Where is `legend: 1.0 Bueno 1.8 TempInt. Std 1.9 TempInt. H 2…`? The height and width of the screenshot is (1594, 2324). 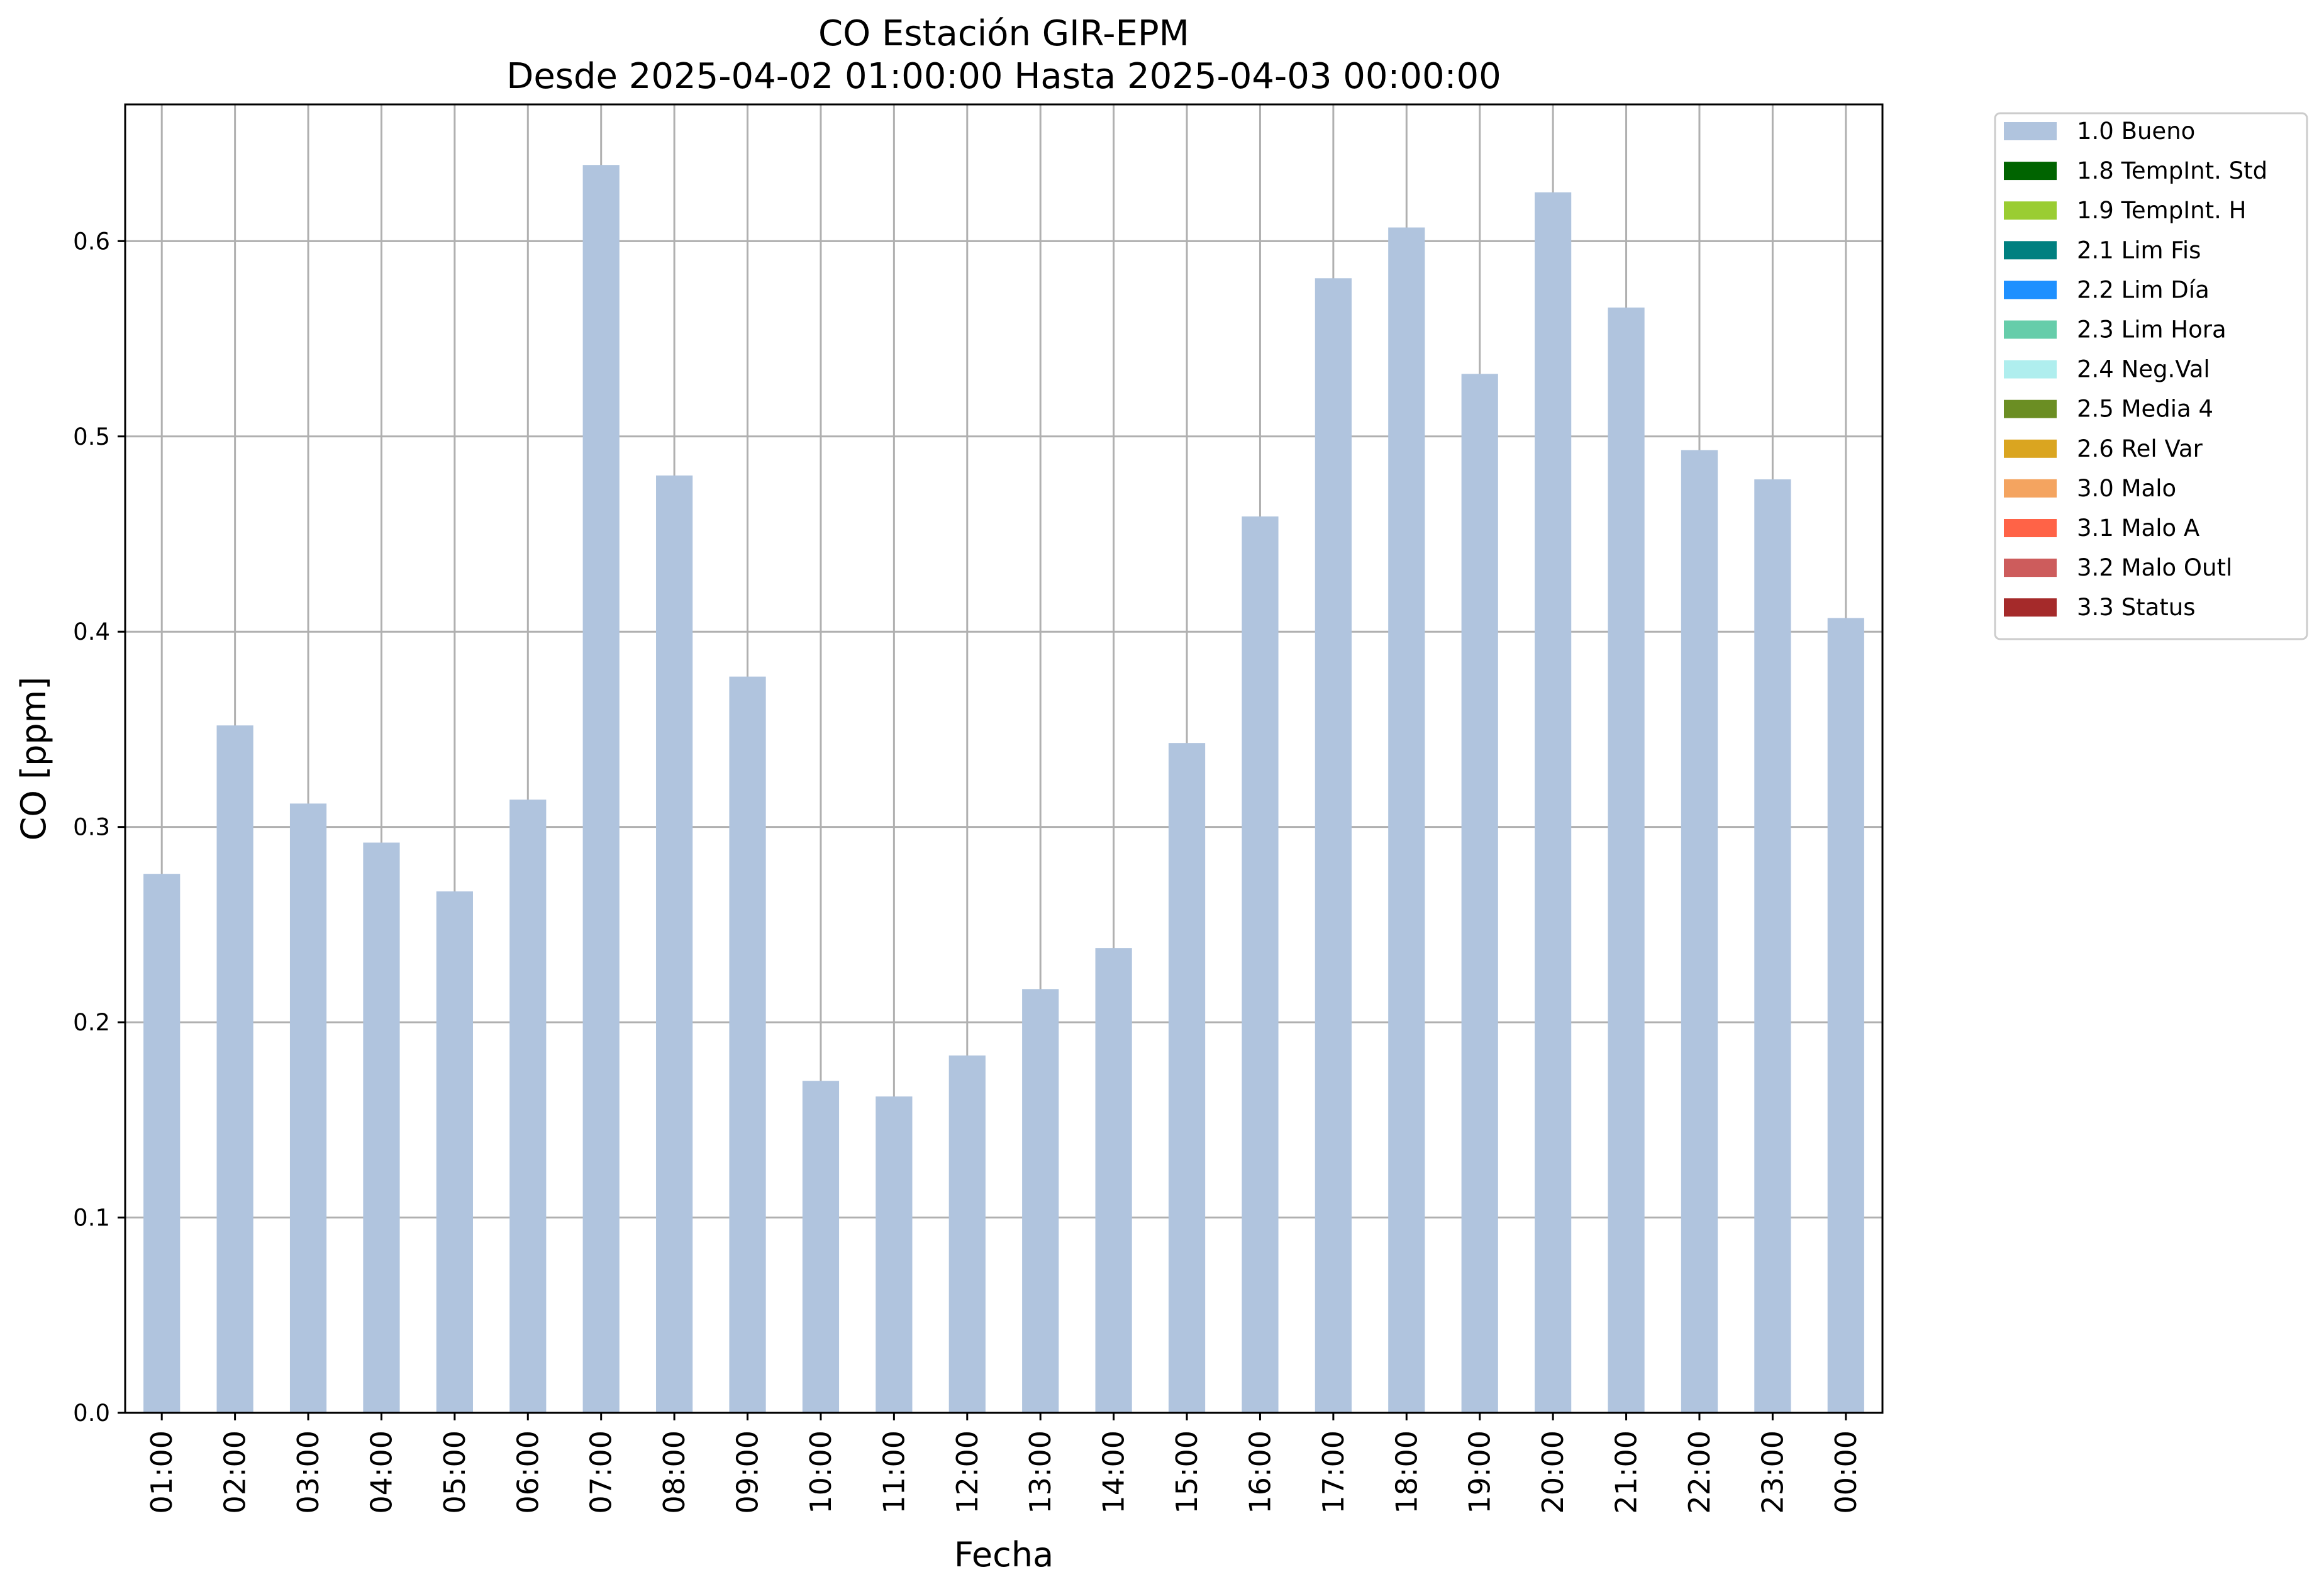 legend: 1.0 Bueno 1.8 TempInt. Std 1.9 TempInt. H 2… is located at coordinates (2151, 376).